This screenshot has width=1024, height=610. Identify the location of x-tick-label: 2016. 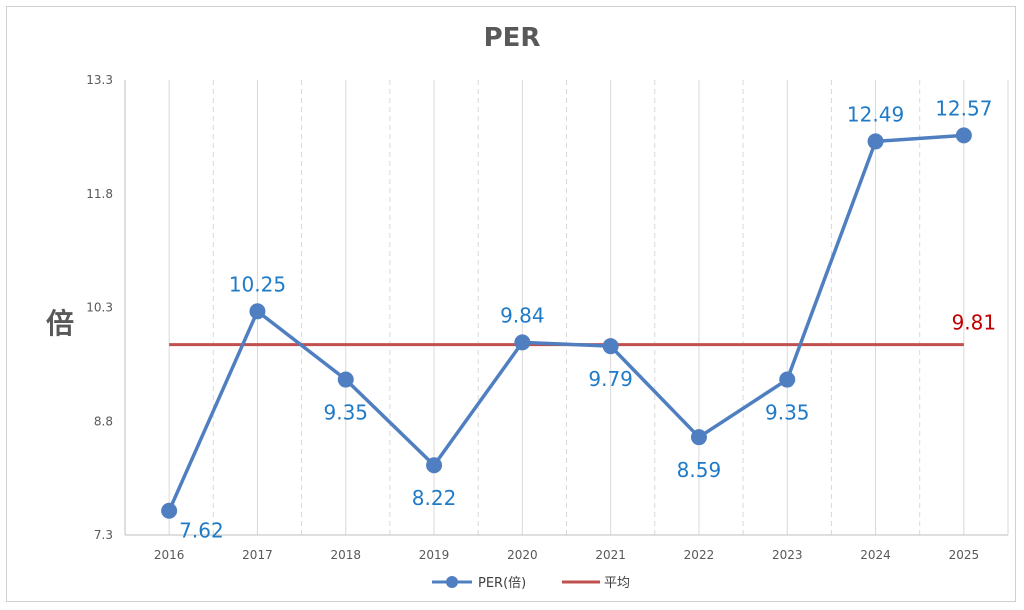
(169, 555).